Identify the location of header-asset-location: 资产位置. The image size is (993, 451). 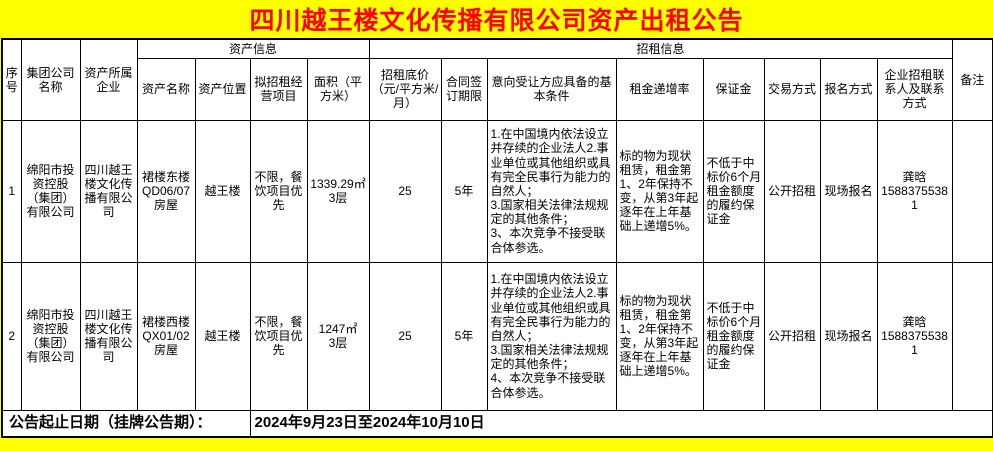
(222, 89).